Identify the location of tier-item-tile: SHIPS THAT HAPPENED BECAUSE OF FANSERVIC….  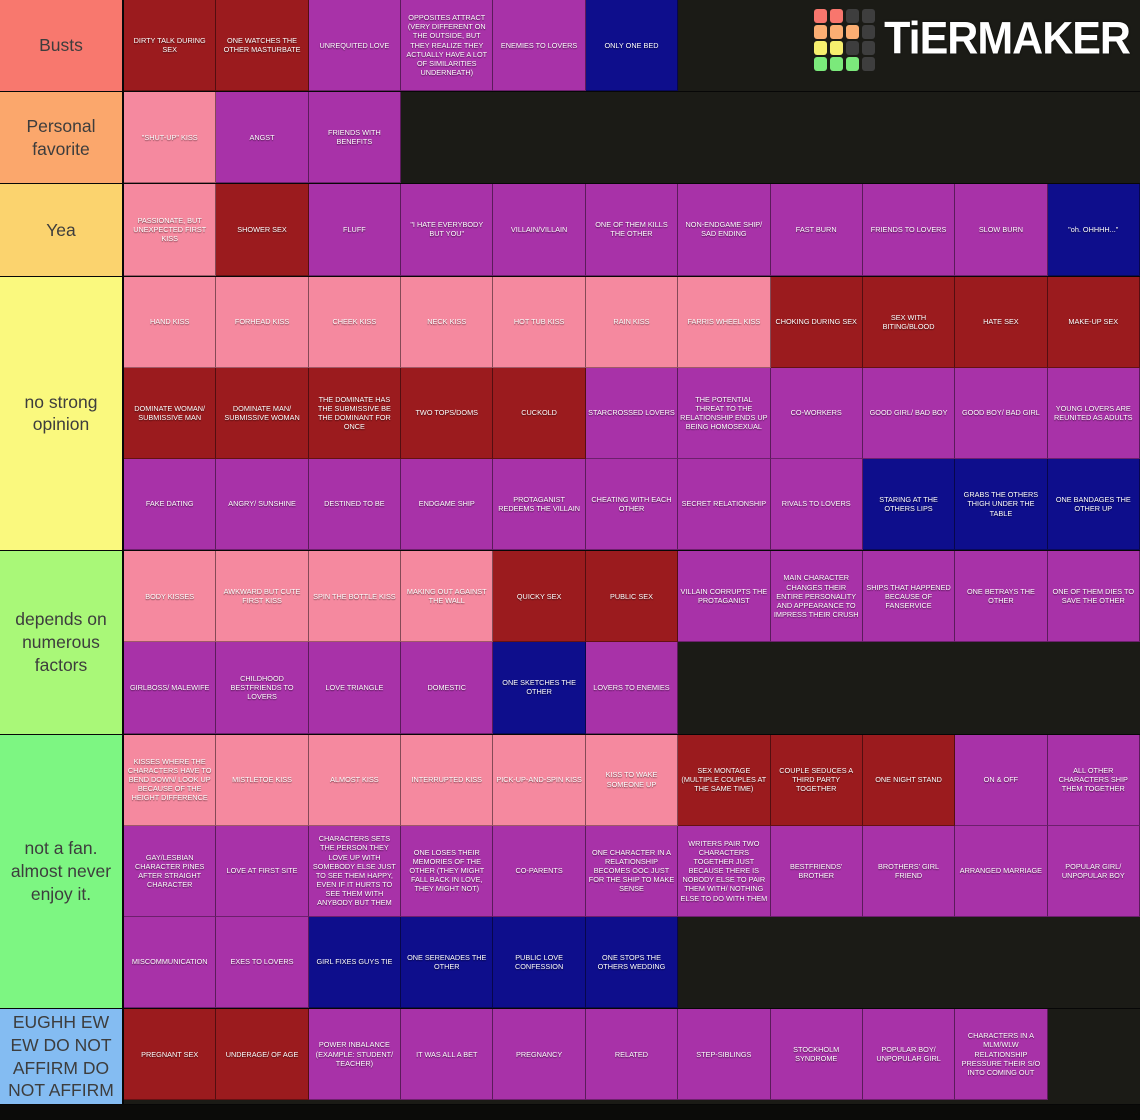
(909, 597).